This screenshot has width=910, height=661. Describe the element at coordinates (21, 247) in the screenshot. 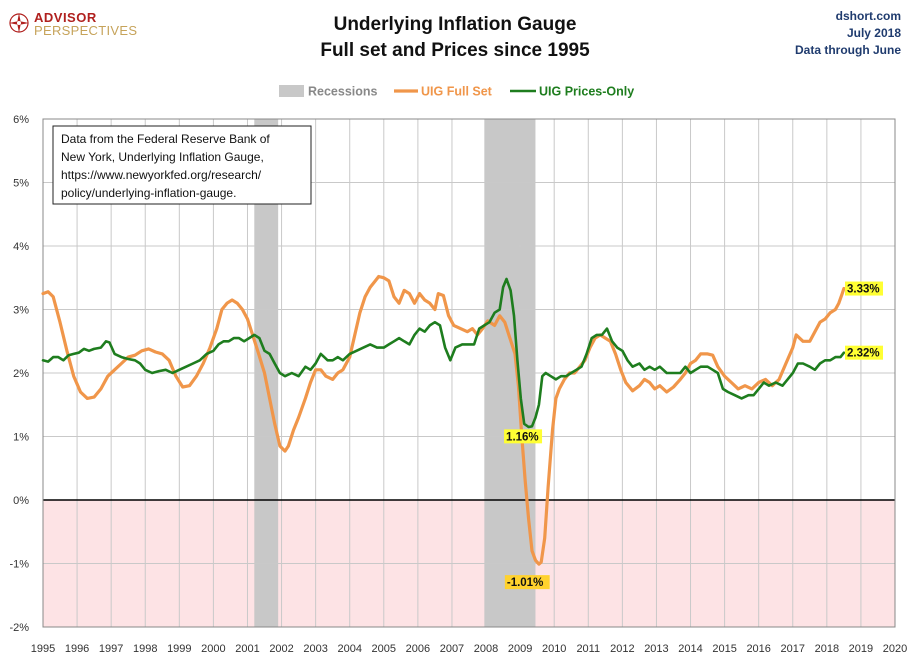

I see `y-tick-label: 4%` at that location.